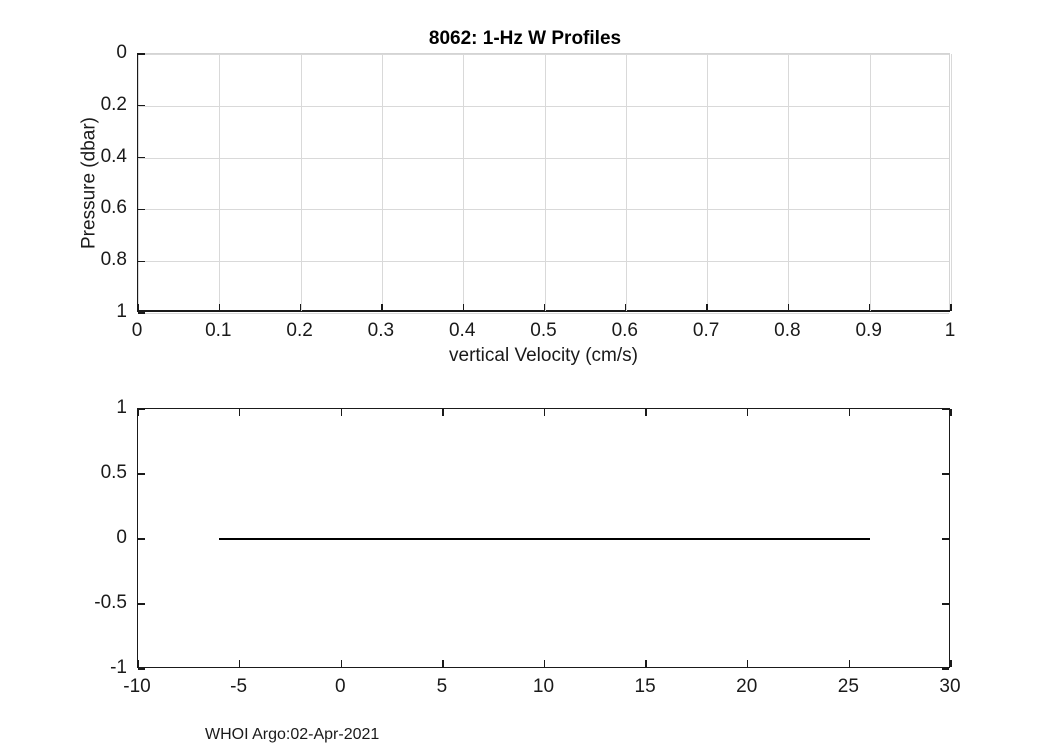 The width and height of the screenshot is (1050, 750). What do you see at coordinates (868, 330) in the screenshot?
I see `x-tick-label: 0.9` at bounding box center [868, 330].